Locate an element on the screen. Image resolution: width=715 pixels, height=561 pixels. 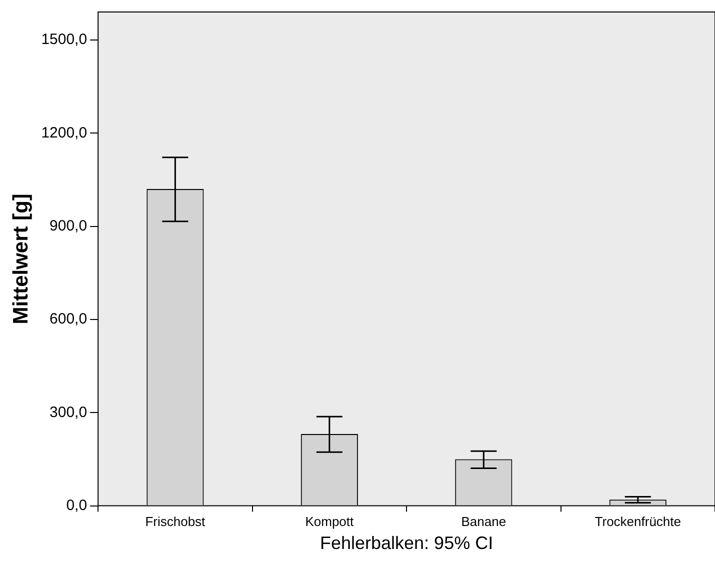
x-tick-label: Banane is located at coordinates (483, 522).